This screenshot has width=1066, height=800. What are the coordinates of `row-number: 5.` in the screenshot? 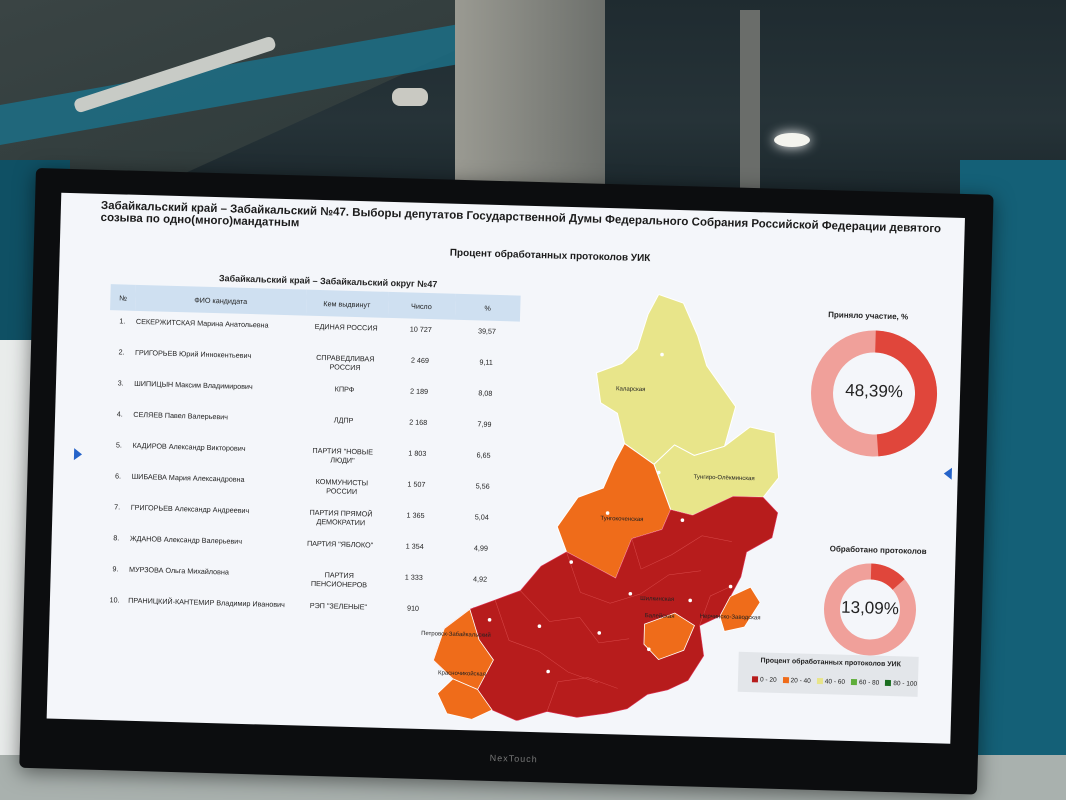 It's located at (119, 445).